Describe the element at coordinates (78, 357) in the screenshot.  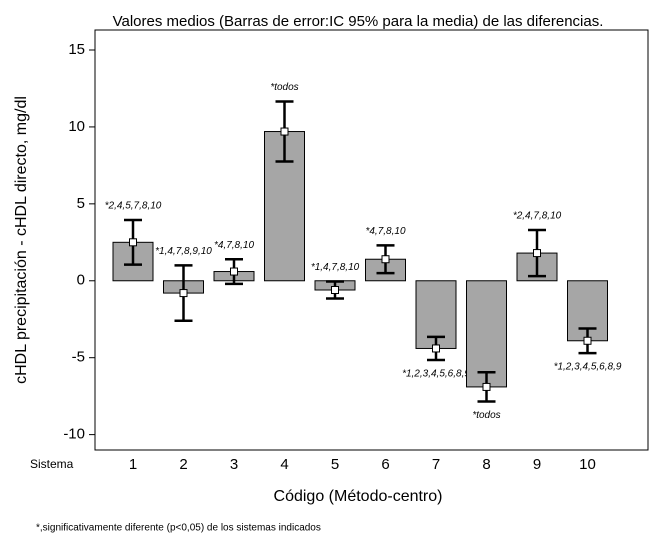
I see `y-tick-label: -5` at that location.